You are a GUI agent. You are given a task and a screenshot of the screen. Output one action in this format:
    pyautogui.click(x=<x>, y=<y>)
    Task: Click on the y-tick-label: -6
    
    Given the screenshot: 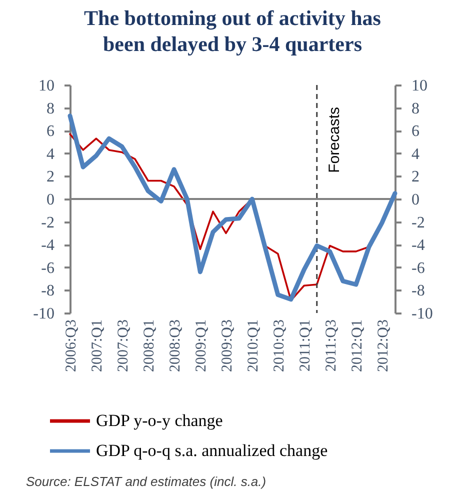 What is the action you would take?
    pyautogui.click(x=47, y=268)
    